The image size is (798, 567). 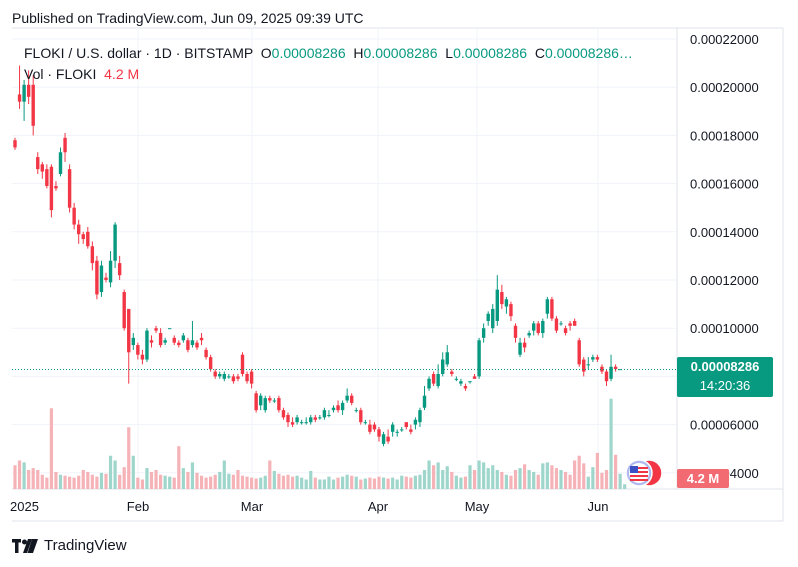 What do you see at coordinates (85, 545) in the screenshot?
I see `footer-brand: TradingView` at bounding box center [85, 545].